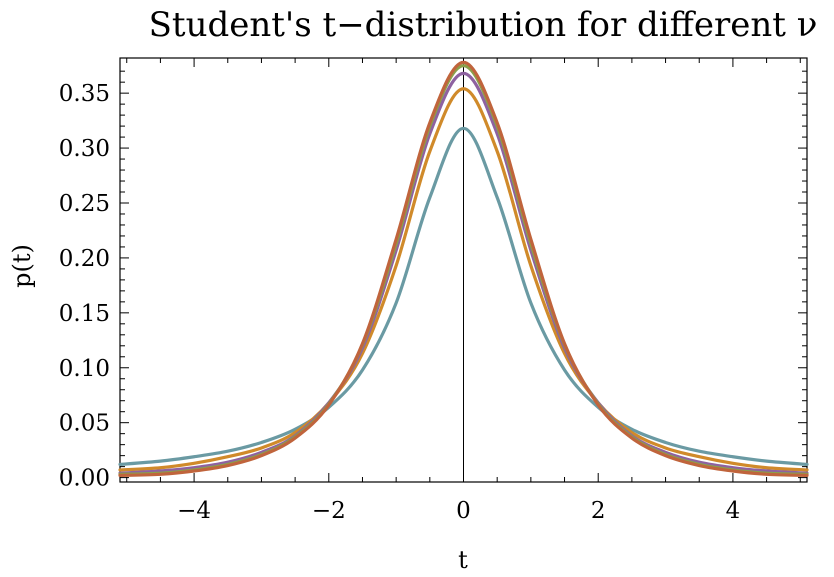 The width and height of the screenshot is (834, 577). Describe the element at coordinates (483, 25) in the screenshot. I see `chart-title: Student's t−distribution for different ν` at that location.